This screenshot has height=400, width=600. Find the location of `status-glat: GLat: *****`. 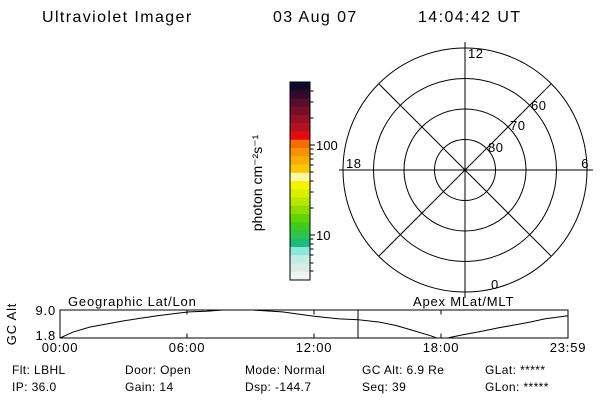

status-glat: GLat: ***** is located at coordinates (515, 370).